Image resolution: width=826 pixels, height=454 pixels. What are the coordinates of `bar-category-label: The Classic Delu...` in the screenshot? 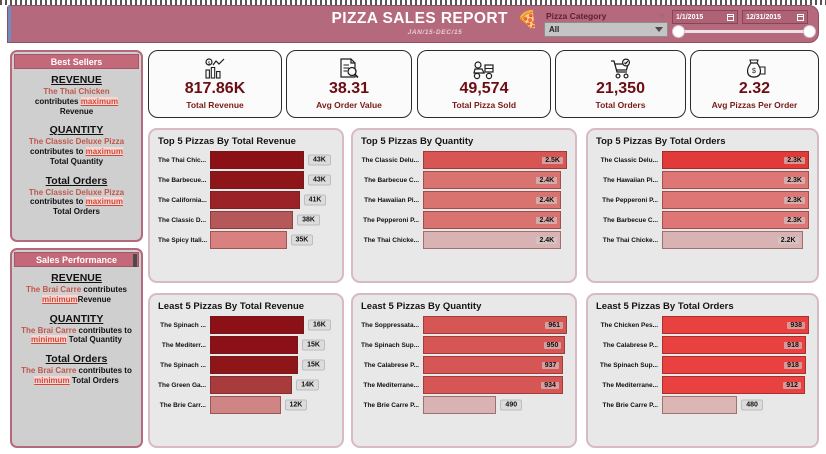 It's located at (629, 160).